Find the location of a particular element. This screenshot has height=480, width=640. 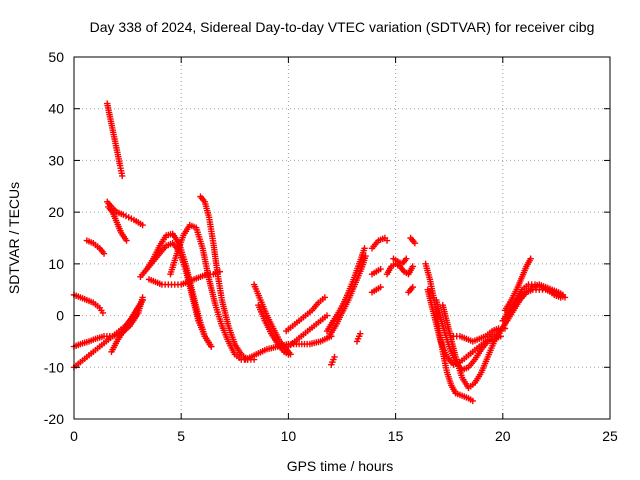

y-axis-label: SDTVAR / TECUs is located at coordinates (14, 238).